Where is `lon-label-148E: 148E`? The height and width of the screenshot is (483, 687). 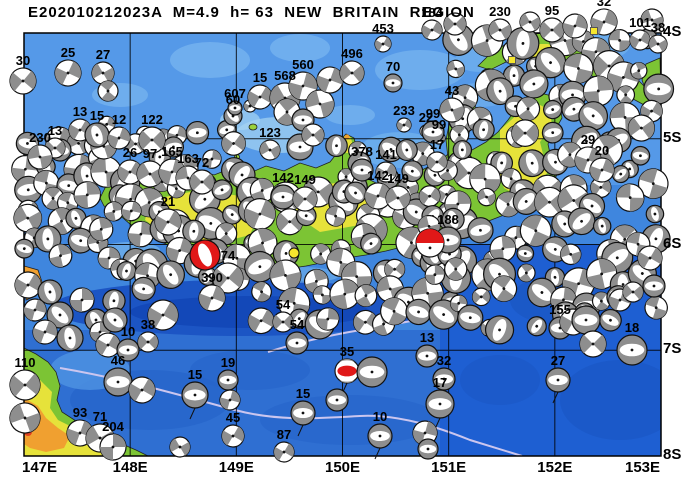
lon-label-148E: 148E is located at coordinates (130, 467).